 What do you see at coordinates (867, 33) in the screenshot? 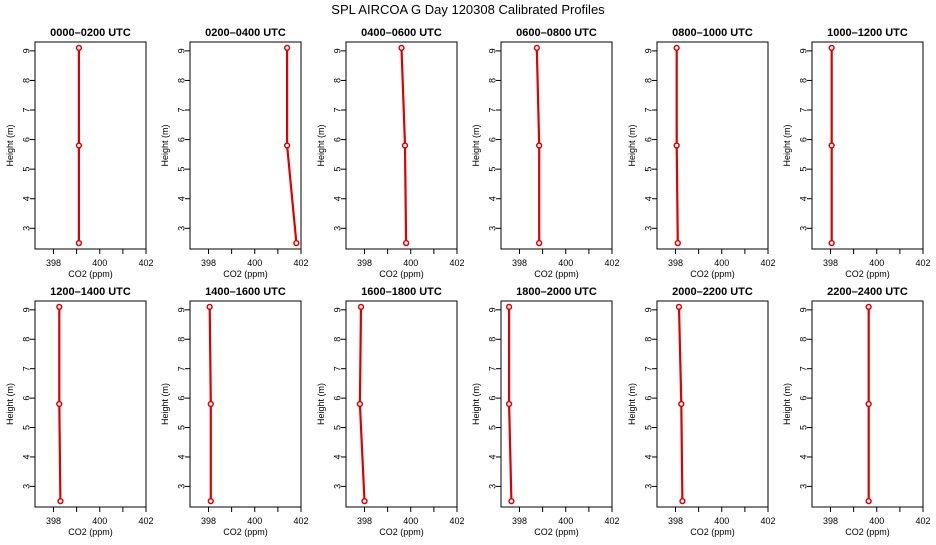
I see `panel-title: 1000–1200 UTC` at bounding box center [867, 33].